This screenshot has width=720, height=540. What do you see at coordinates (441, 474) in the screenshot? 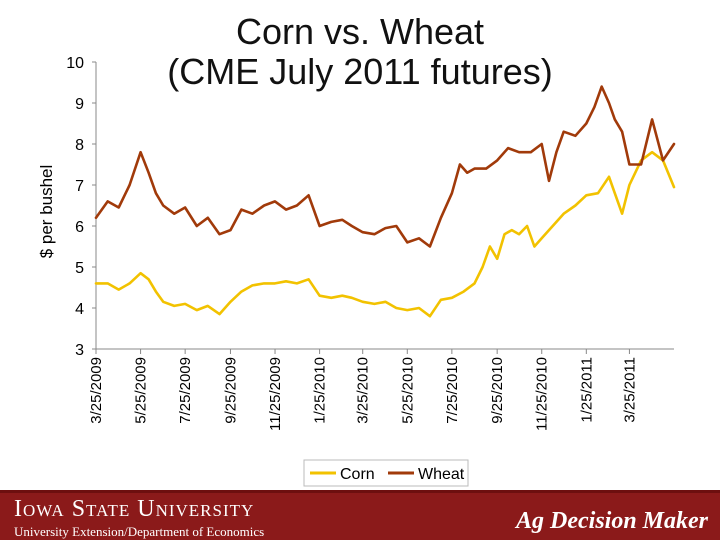
I see `legend-label-wheat: Wheat` at bounding box center [441, 474].